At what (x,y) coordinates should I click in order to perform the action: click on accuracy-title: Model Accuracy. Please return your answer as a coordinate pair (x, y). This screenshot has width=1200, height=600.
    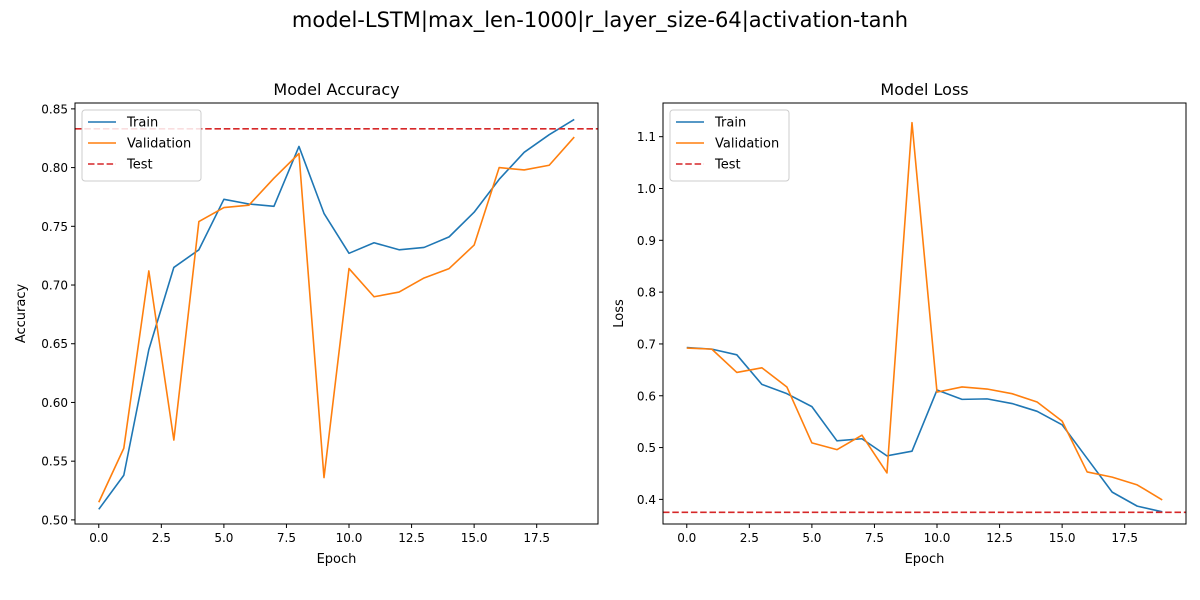
    Looking at the image, I should click on (336, 89).